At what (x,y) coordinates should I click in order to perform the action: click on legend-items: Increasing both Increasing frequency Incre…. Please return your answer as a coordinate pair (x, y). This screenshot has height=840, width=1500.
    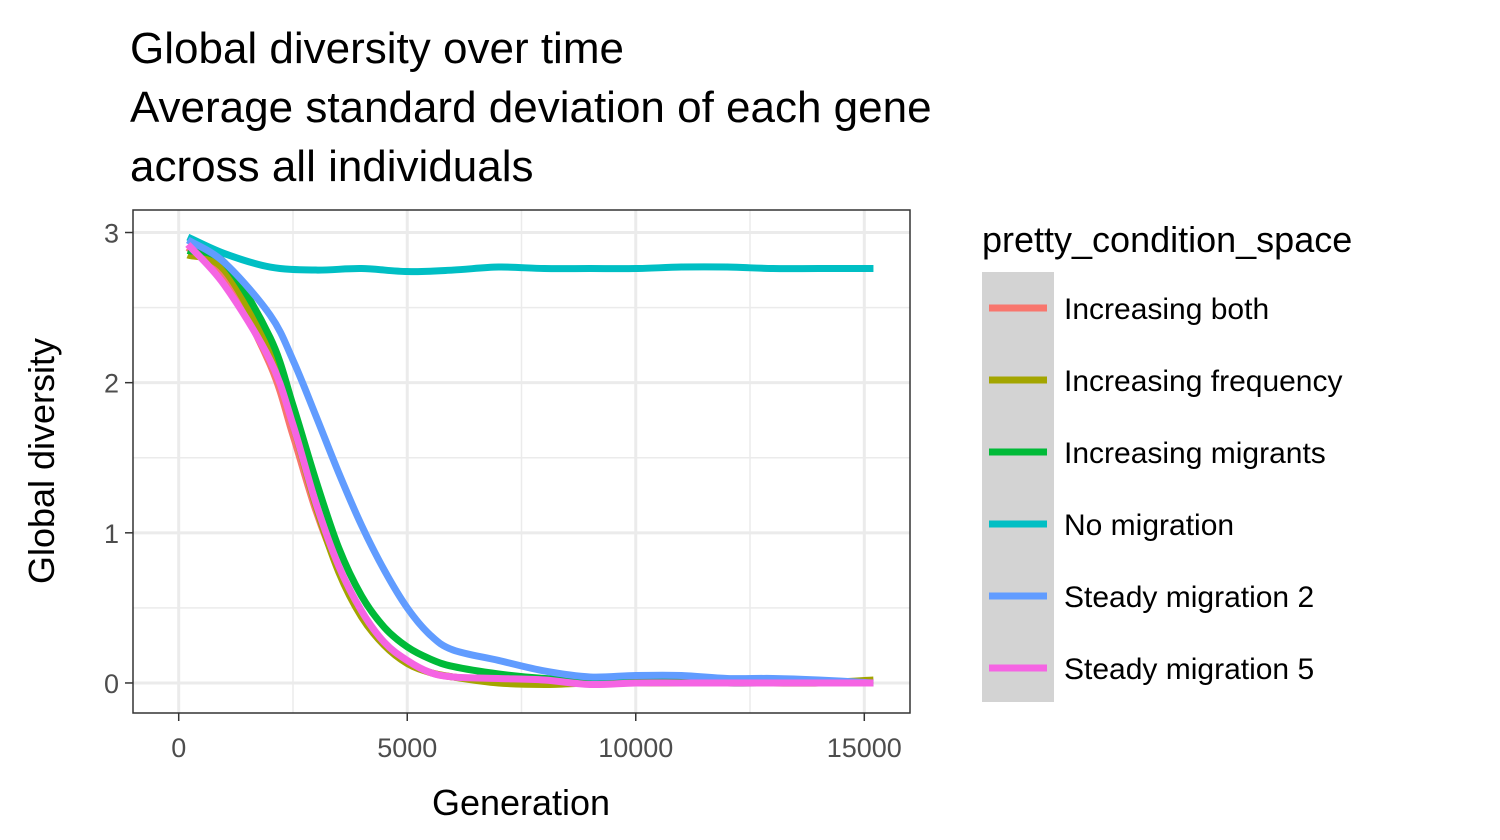
    Looking at the image, I should click on (1166, 489).